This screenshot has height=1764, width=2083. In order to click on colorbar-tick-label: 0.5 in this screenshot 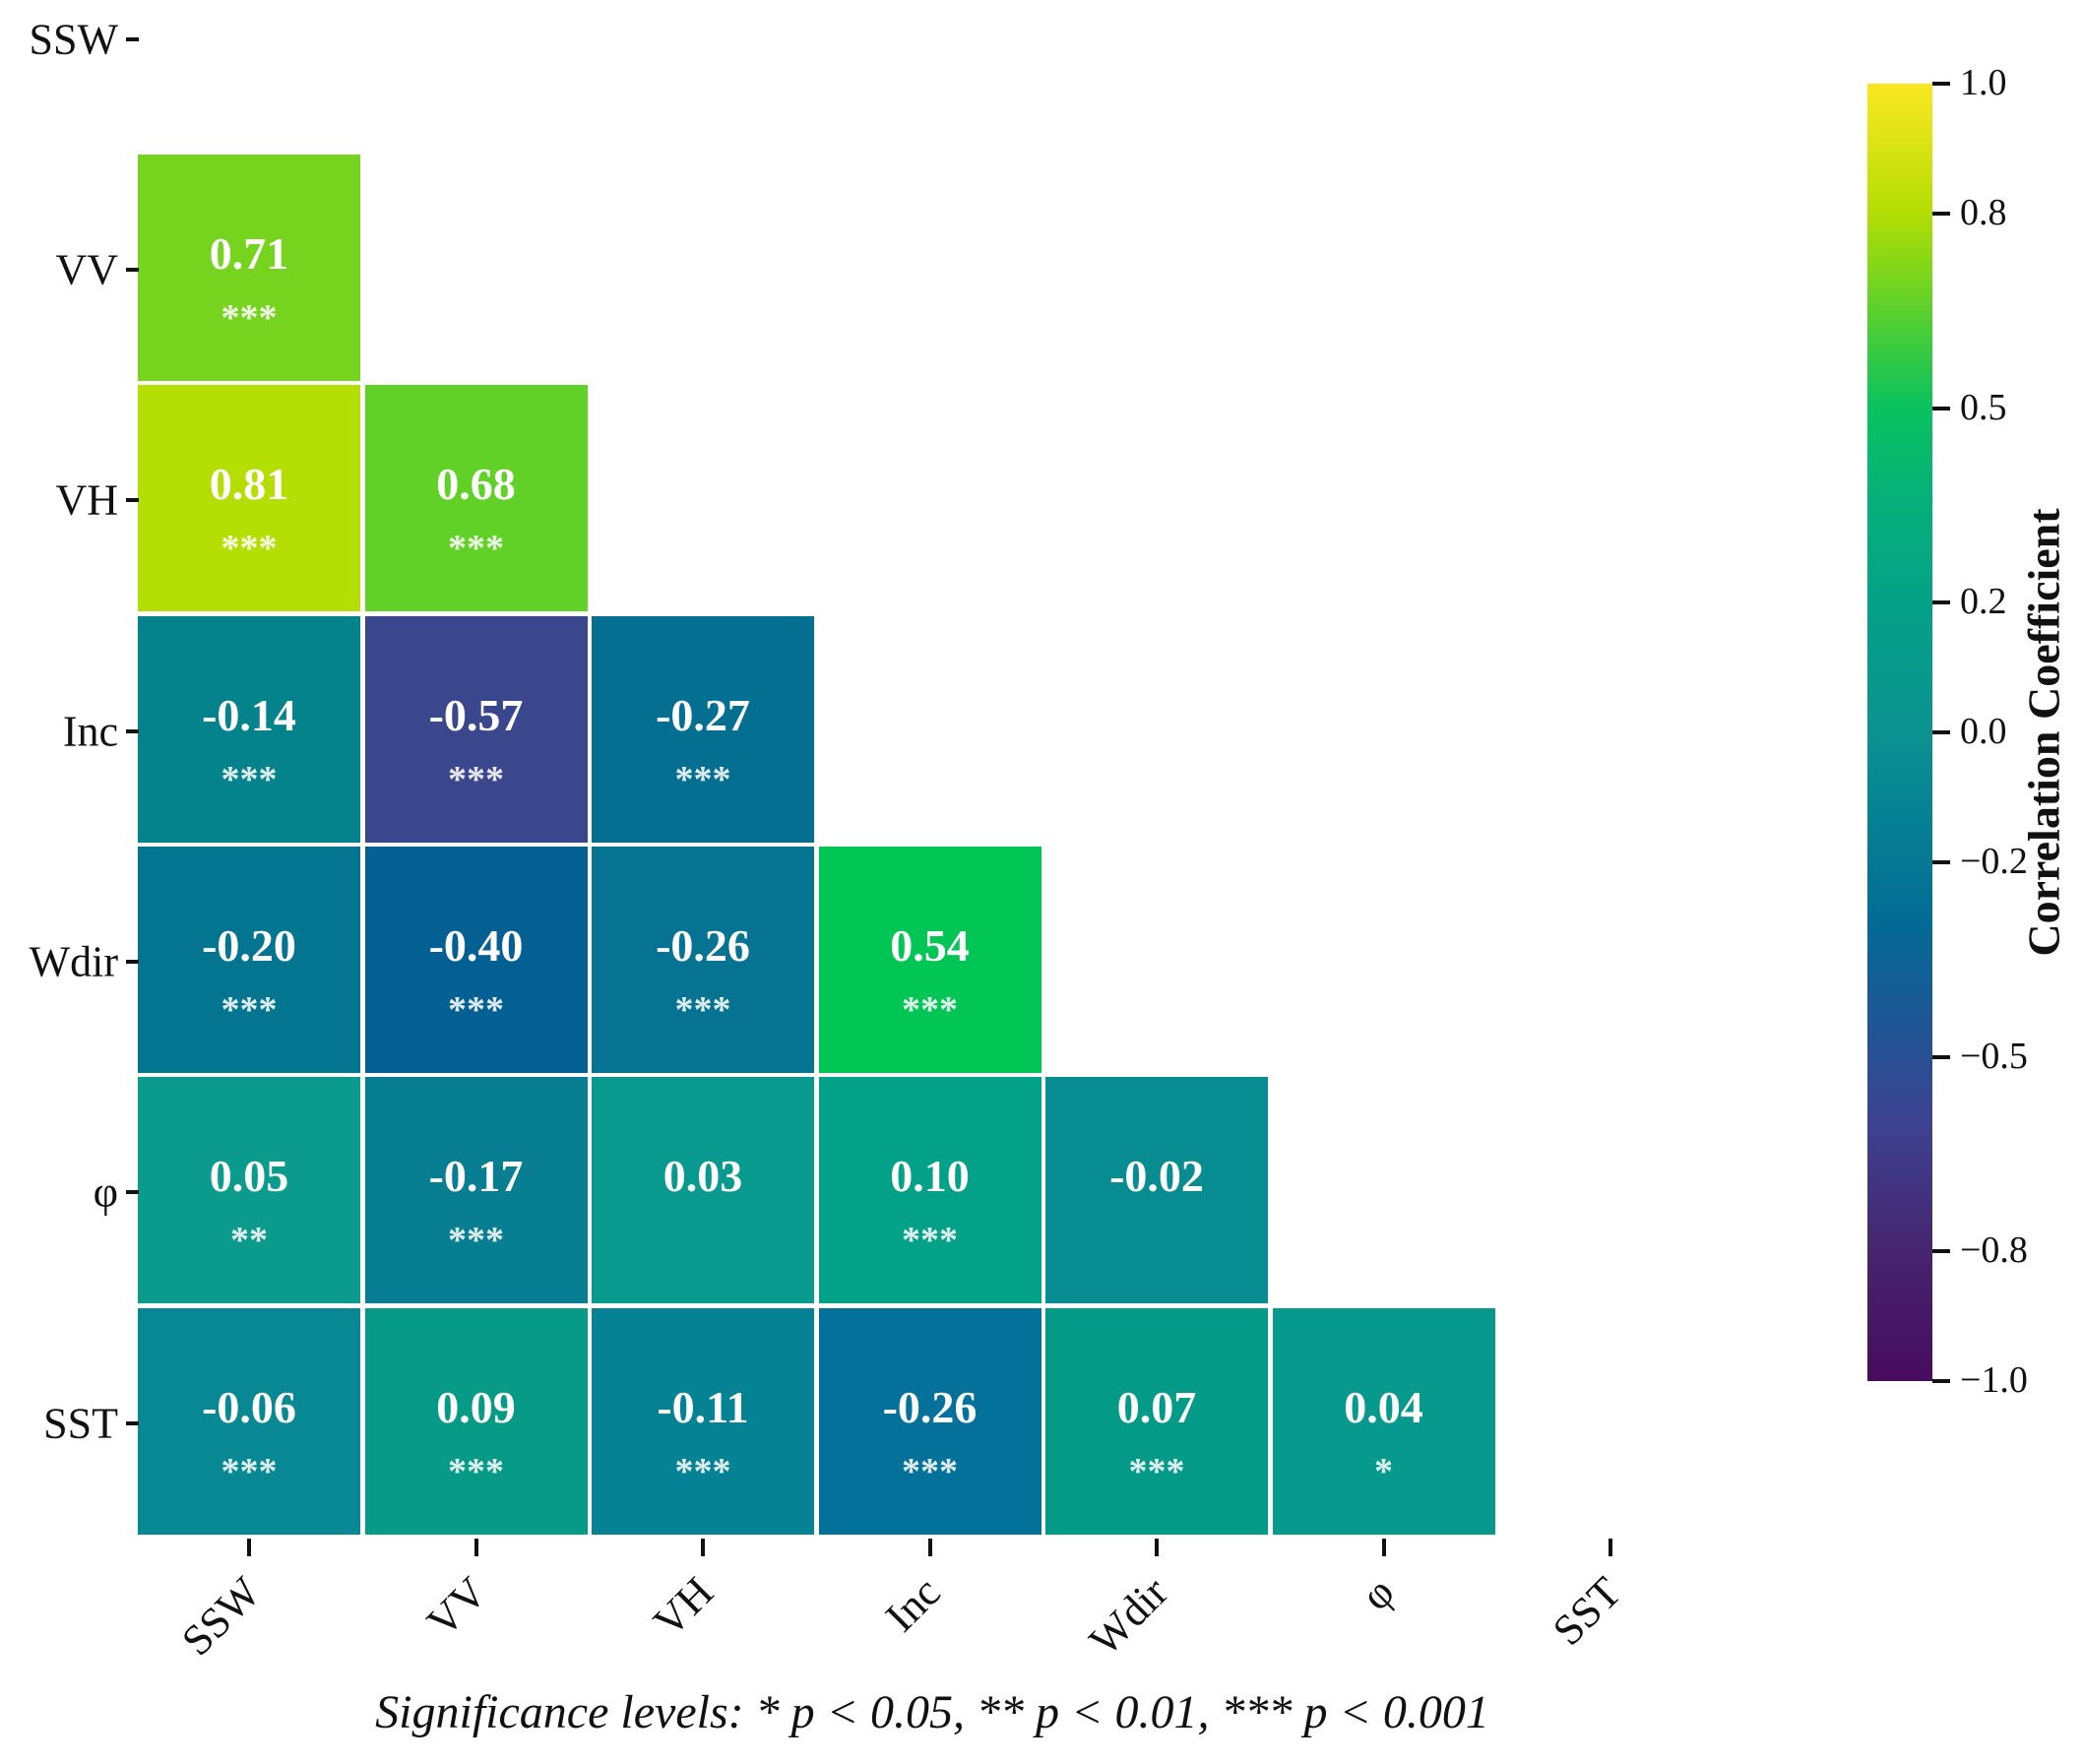, I will do `click(1983, 407)`.